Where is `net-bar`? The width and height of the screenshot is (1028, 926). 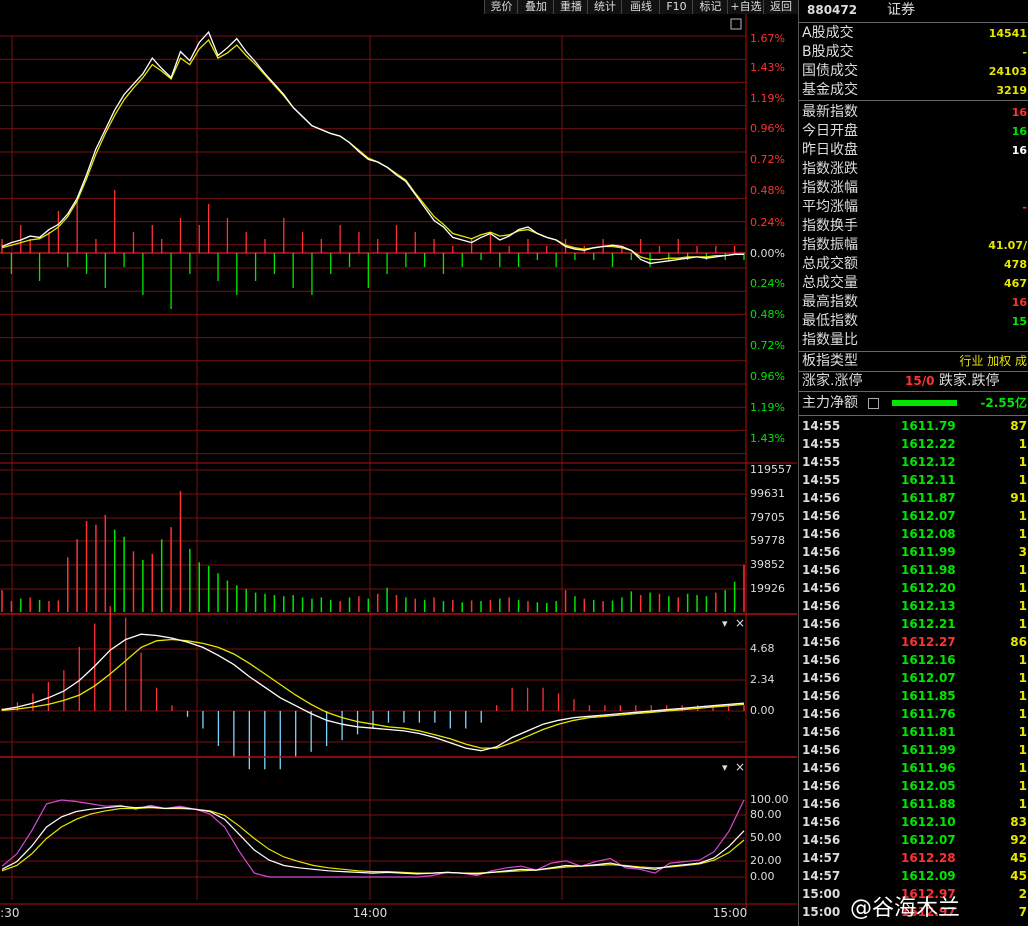
net-bar is located at coordinates (924, 403).